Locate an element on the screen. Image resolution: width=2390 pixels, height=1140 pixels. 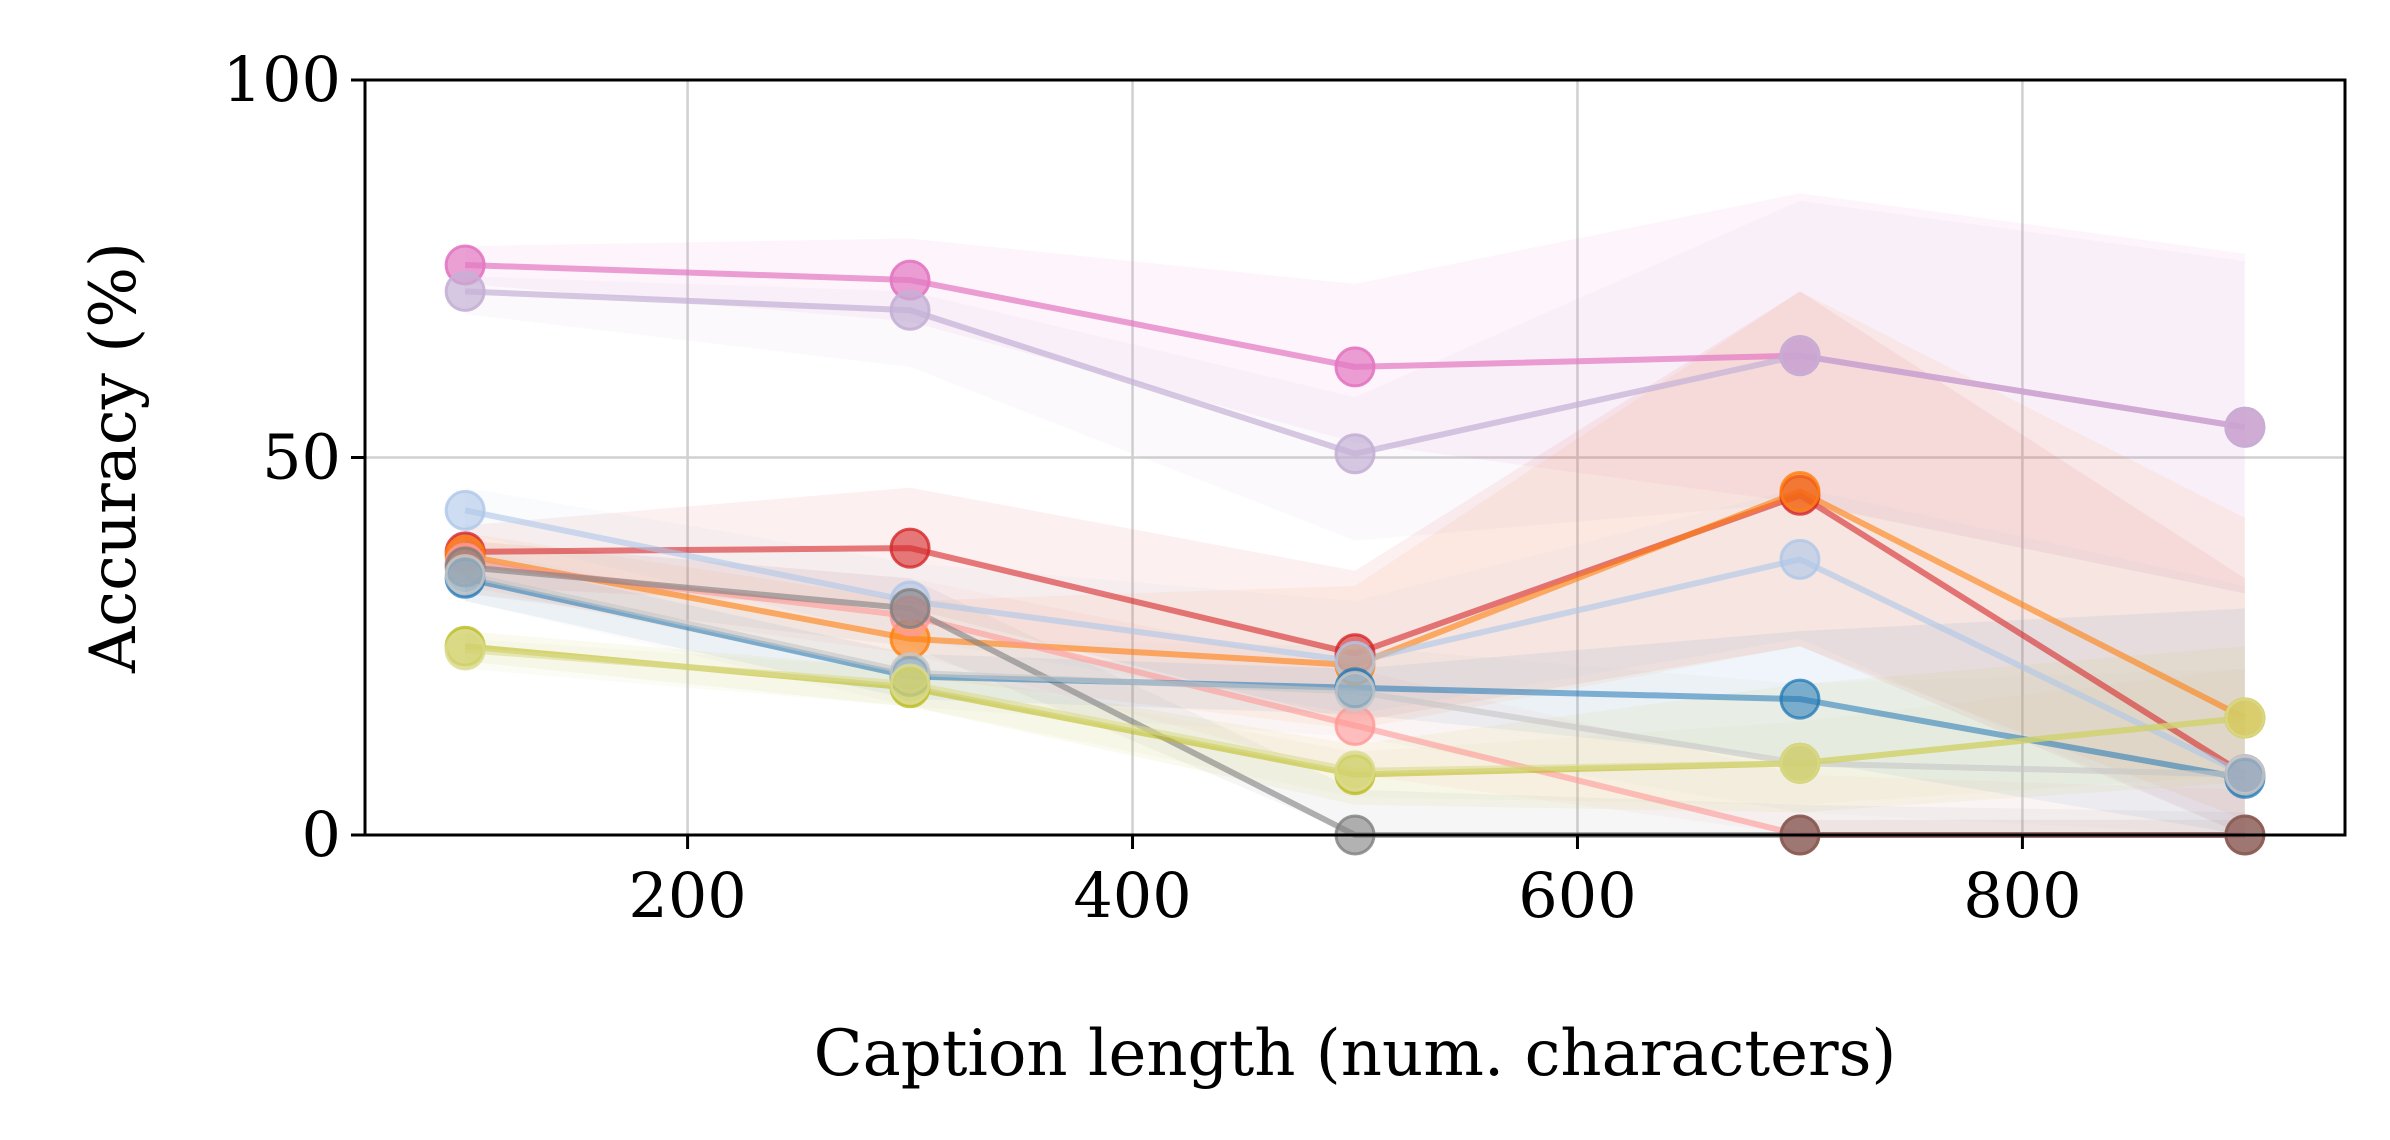
y-tick-label: 50 is located at coordinates (301, 457).